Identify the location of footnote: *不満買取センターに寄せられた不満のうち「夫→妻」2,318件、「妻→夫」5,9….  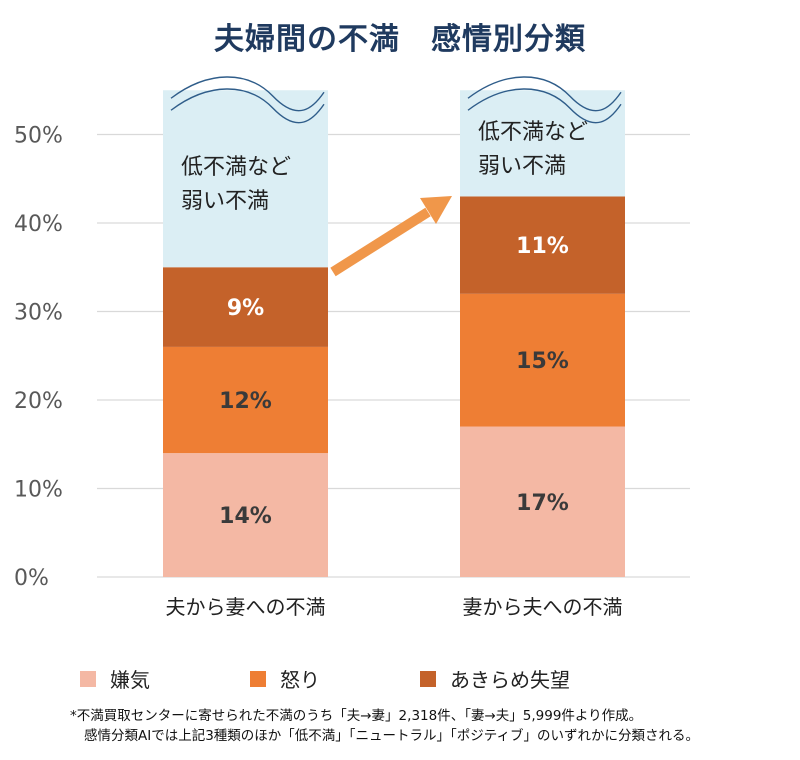
(384, 726).